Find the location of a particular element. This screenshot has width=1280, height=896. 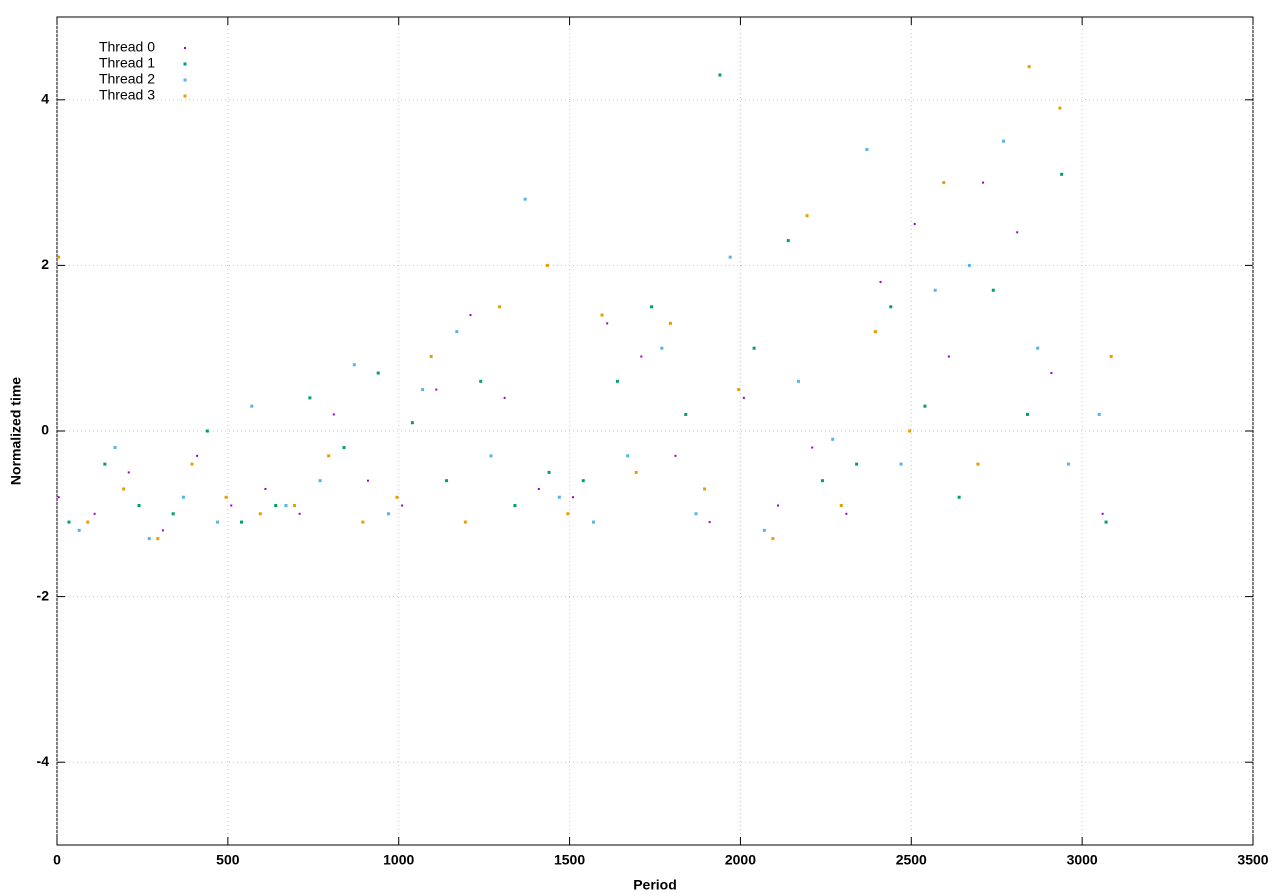

x-tick-label: 2500 is located at coordinates (911, 860).